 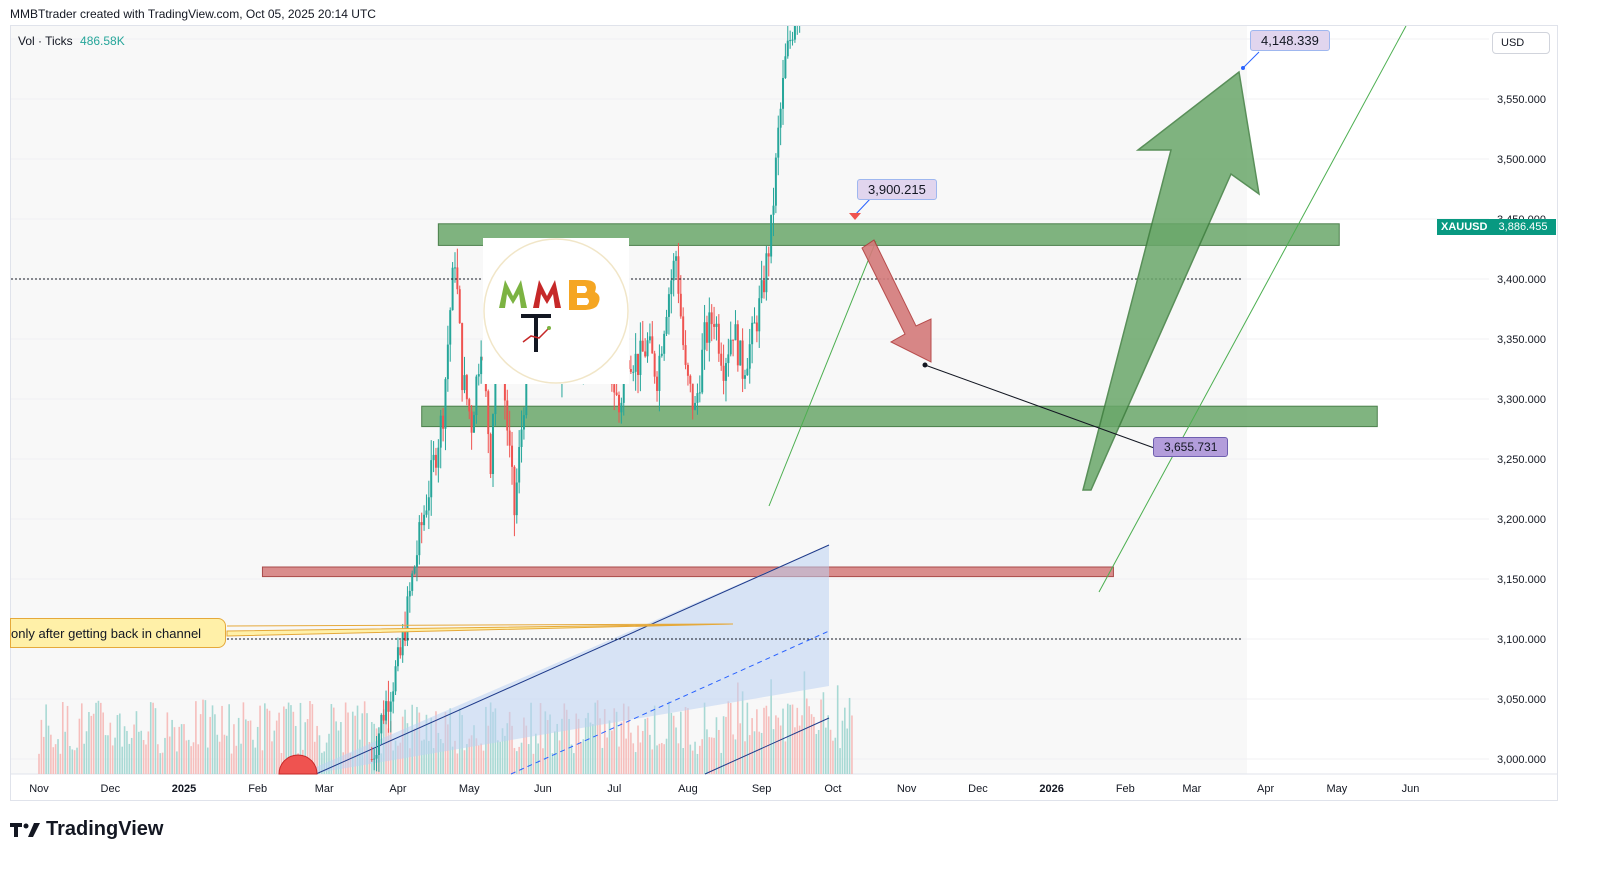 I want to click on price-tick-label: 3,000.000, so click(x=1521, y=760).